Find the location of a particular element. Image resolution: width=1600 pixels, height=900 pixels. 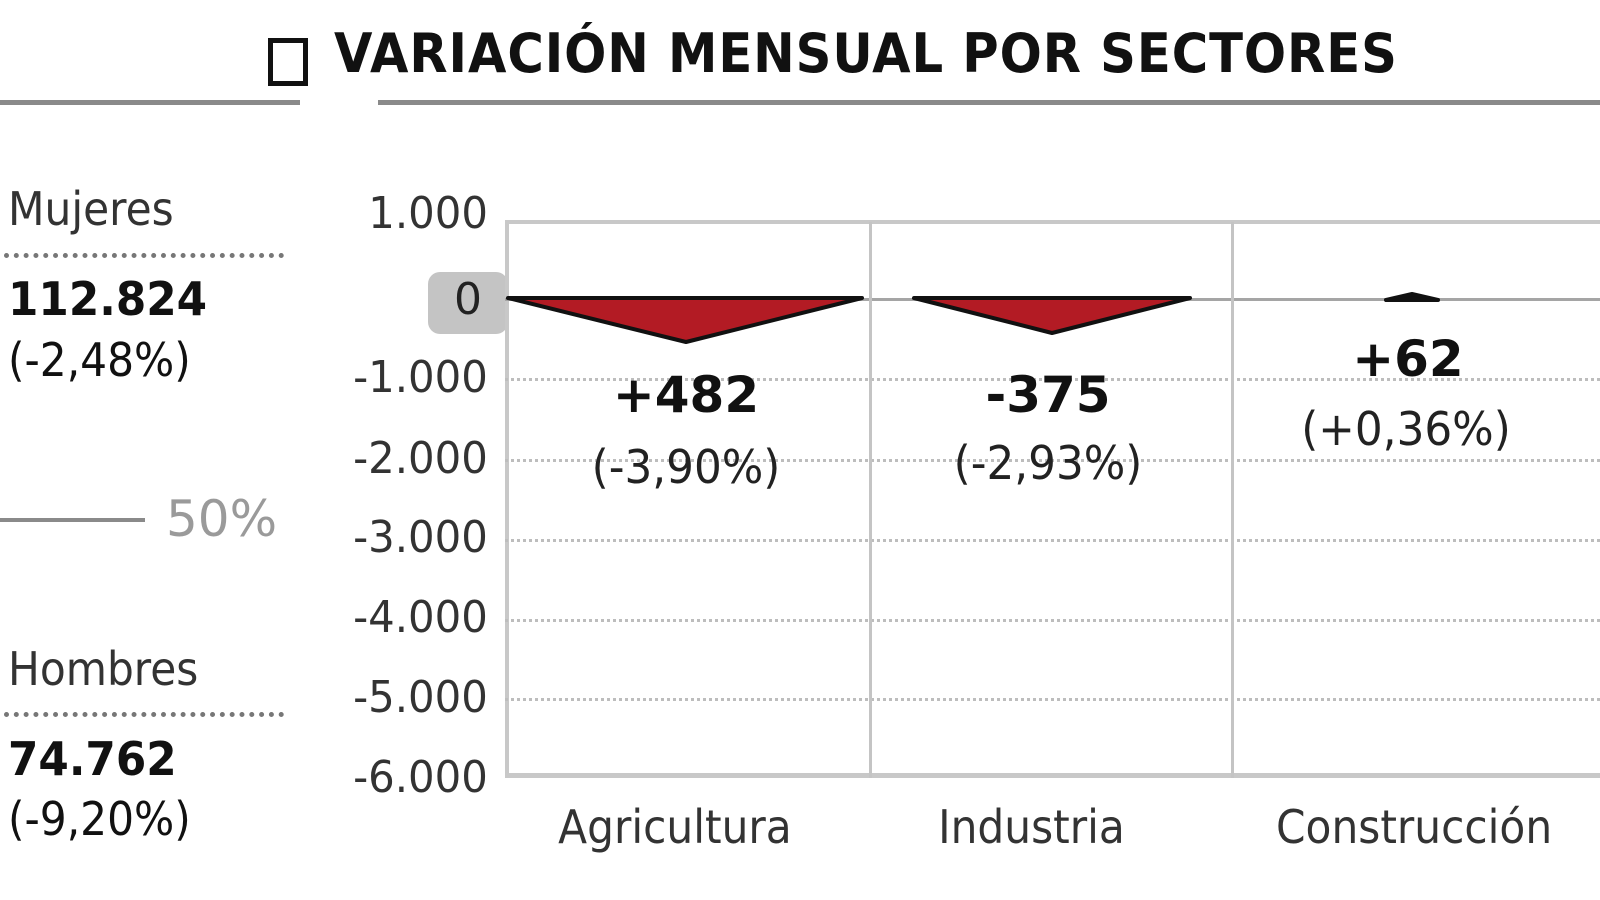

men-label: Hombres is located at coordinates (103, 669).